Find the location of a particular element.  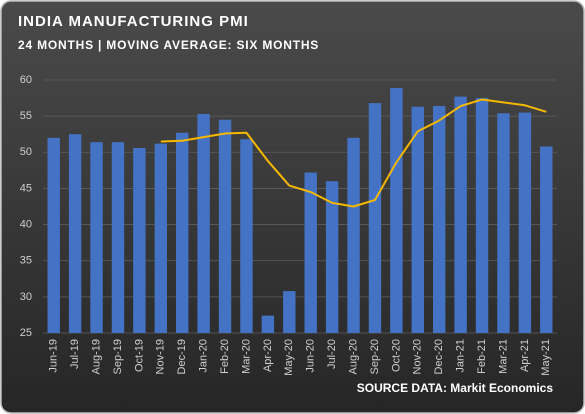

x-tick-label: May-21 is located at coordinates (546, 357).